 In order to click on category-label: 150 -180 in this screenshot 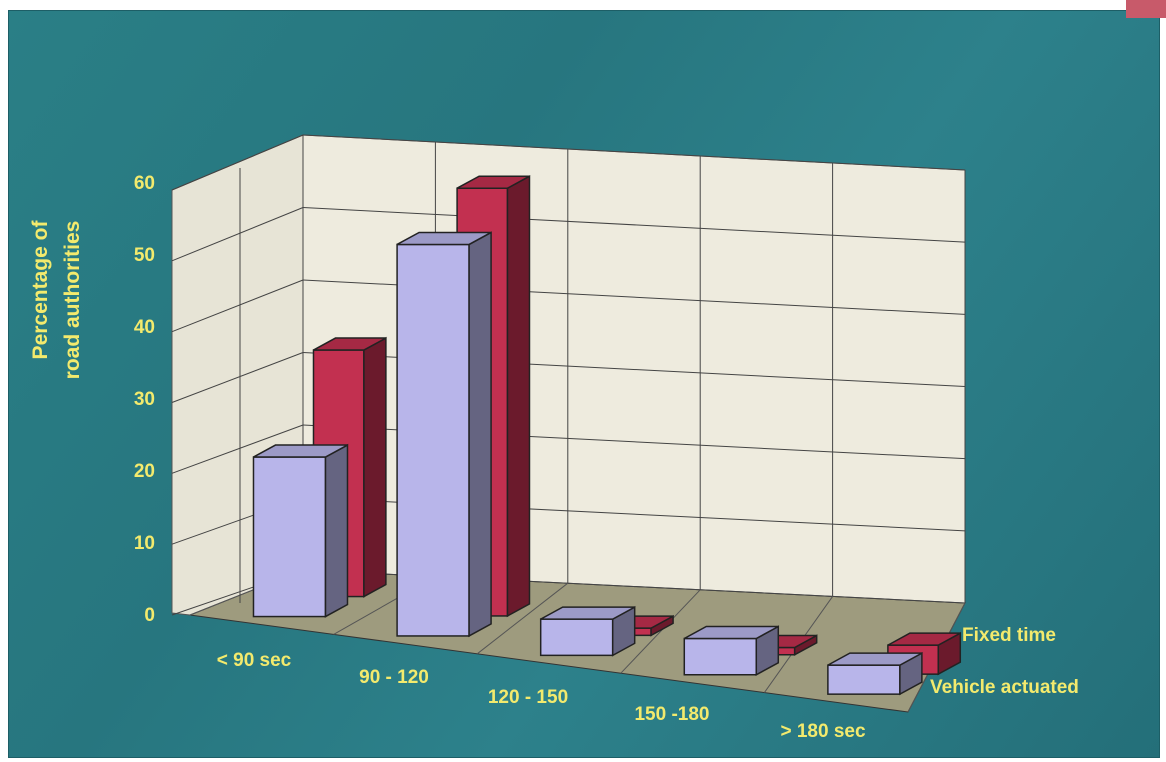, I will do `click(671, 714)`.